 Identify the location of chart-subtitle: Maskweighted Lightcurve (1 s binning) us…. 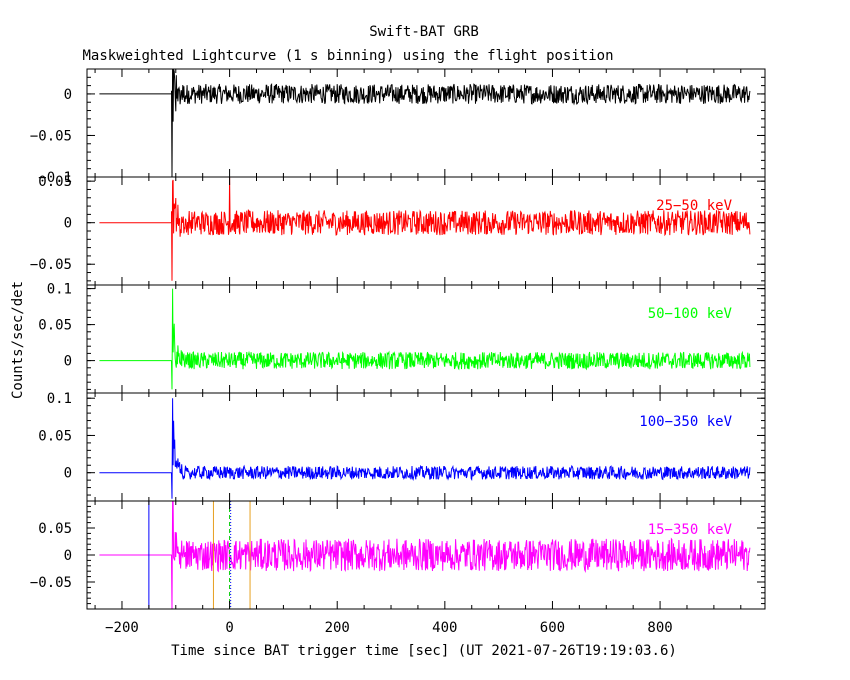
(347, 56).